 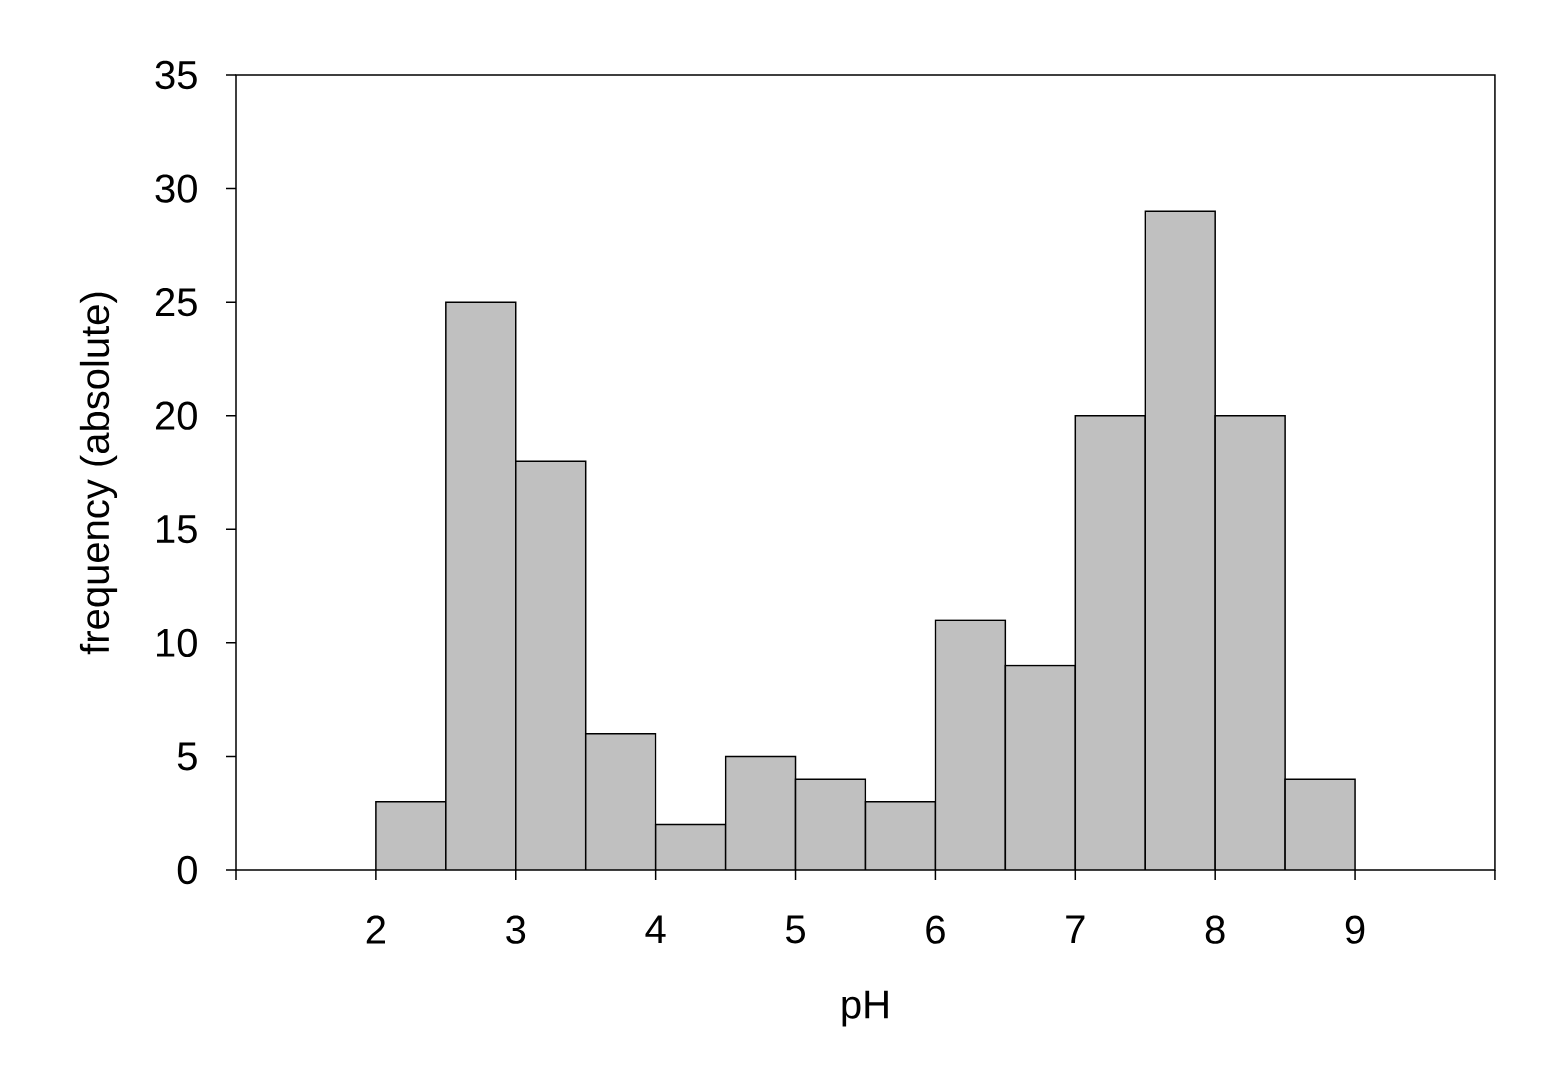 I want to click on y-tick-label: 25, so click(x=176, y=302).